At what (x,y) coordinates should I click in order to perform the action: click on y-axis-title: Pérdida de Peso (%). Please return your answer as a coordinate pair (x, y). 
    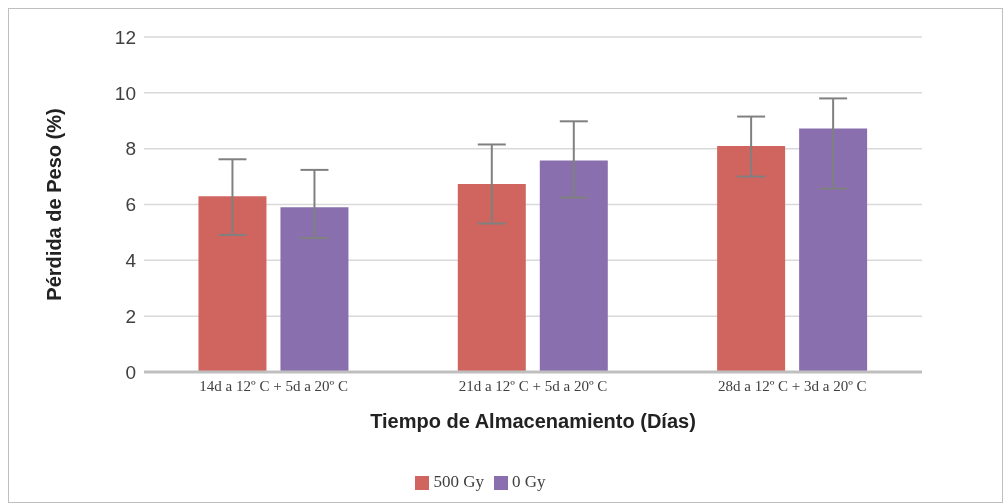
    Looking at the image, I should click on (54, 204).